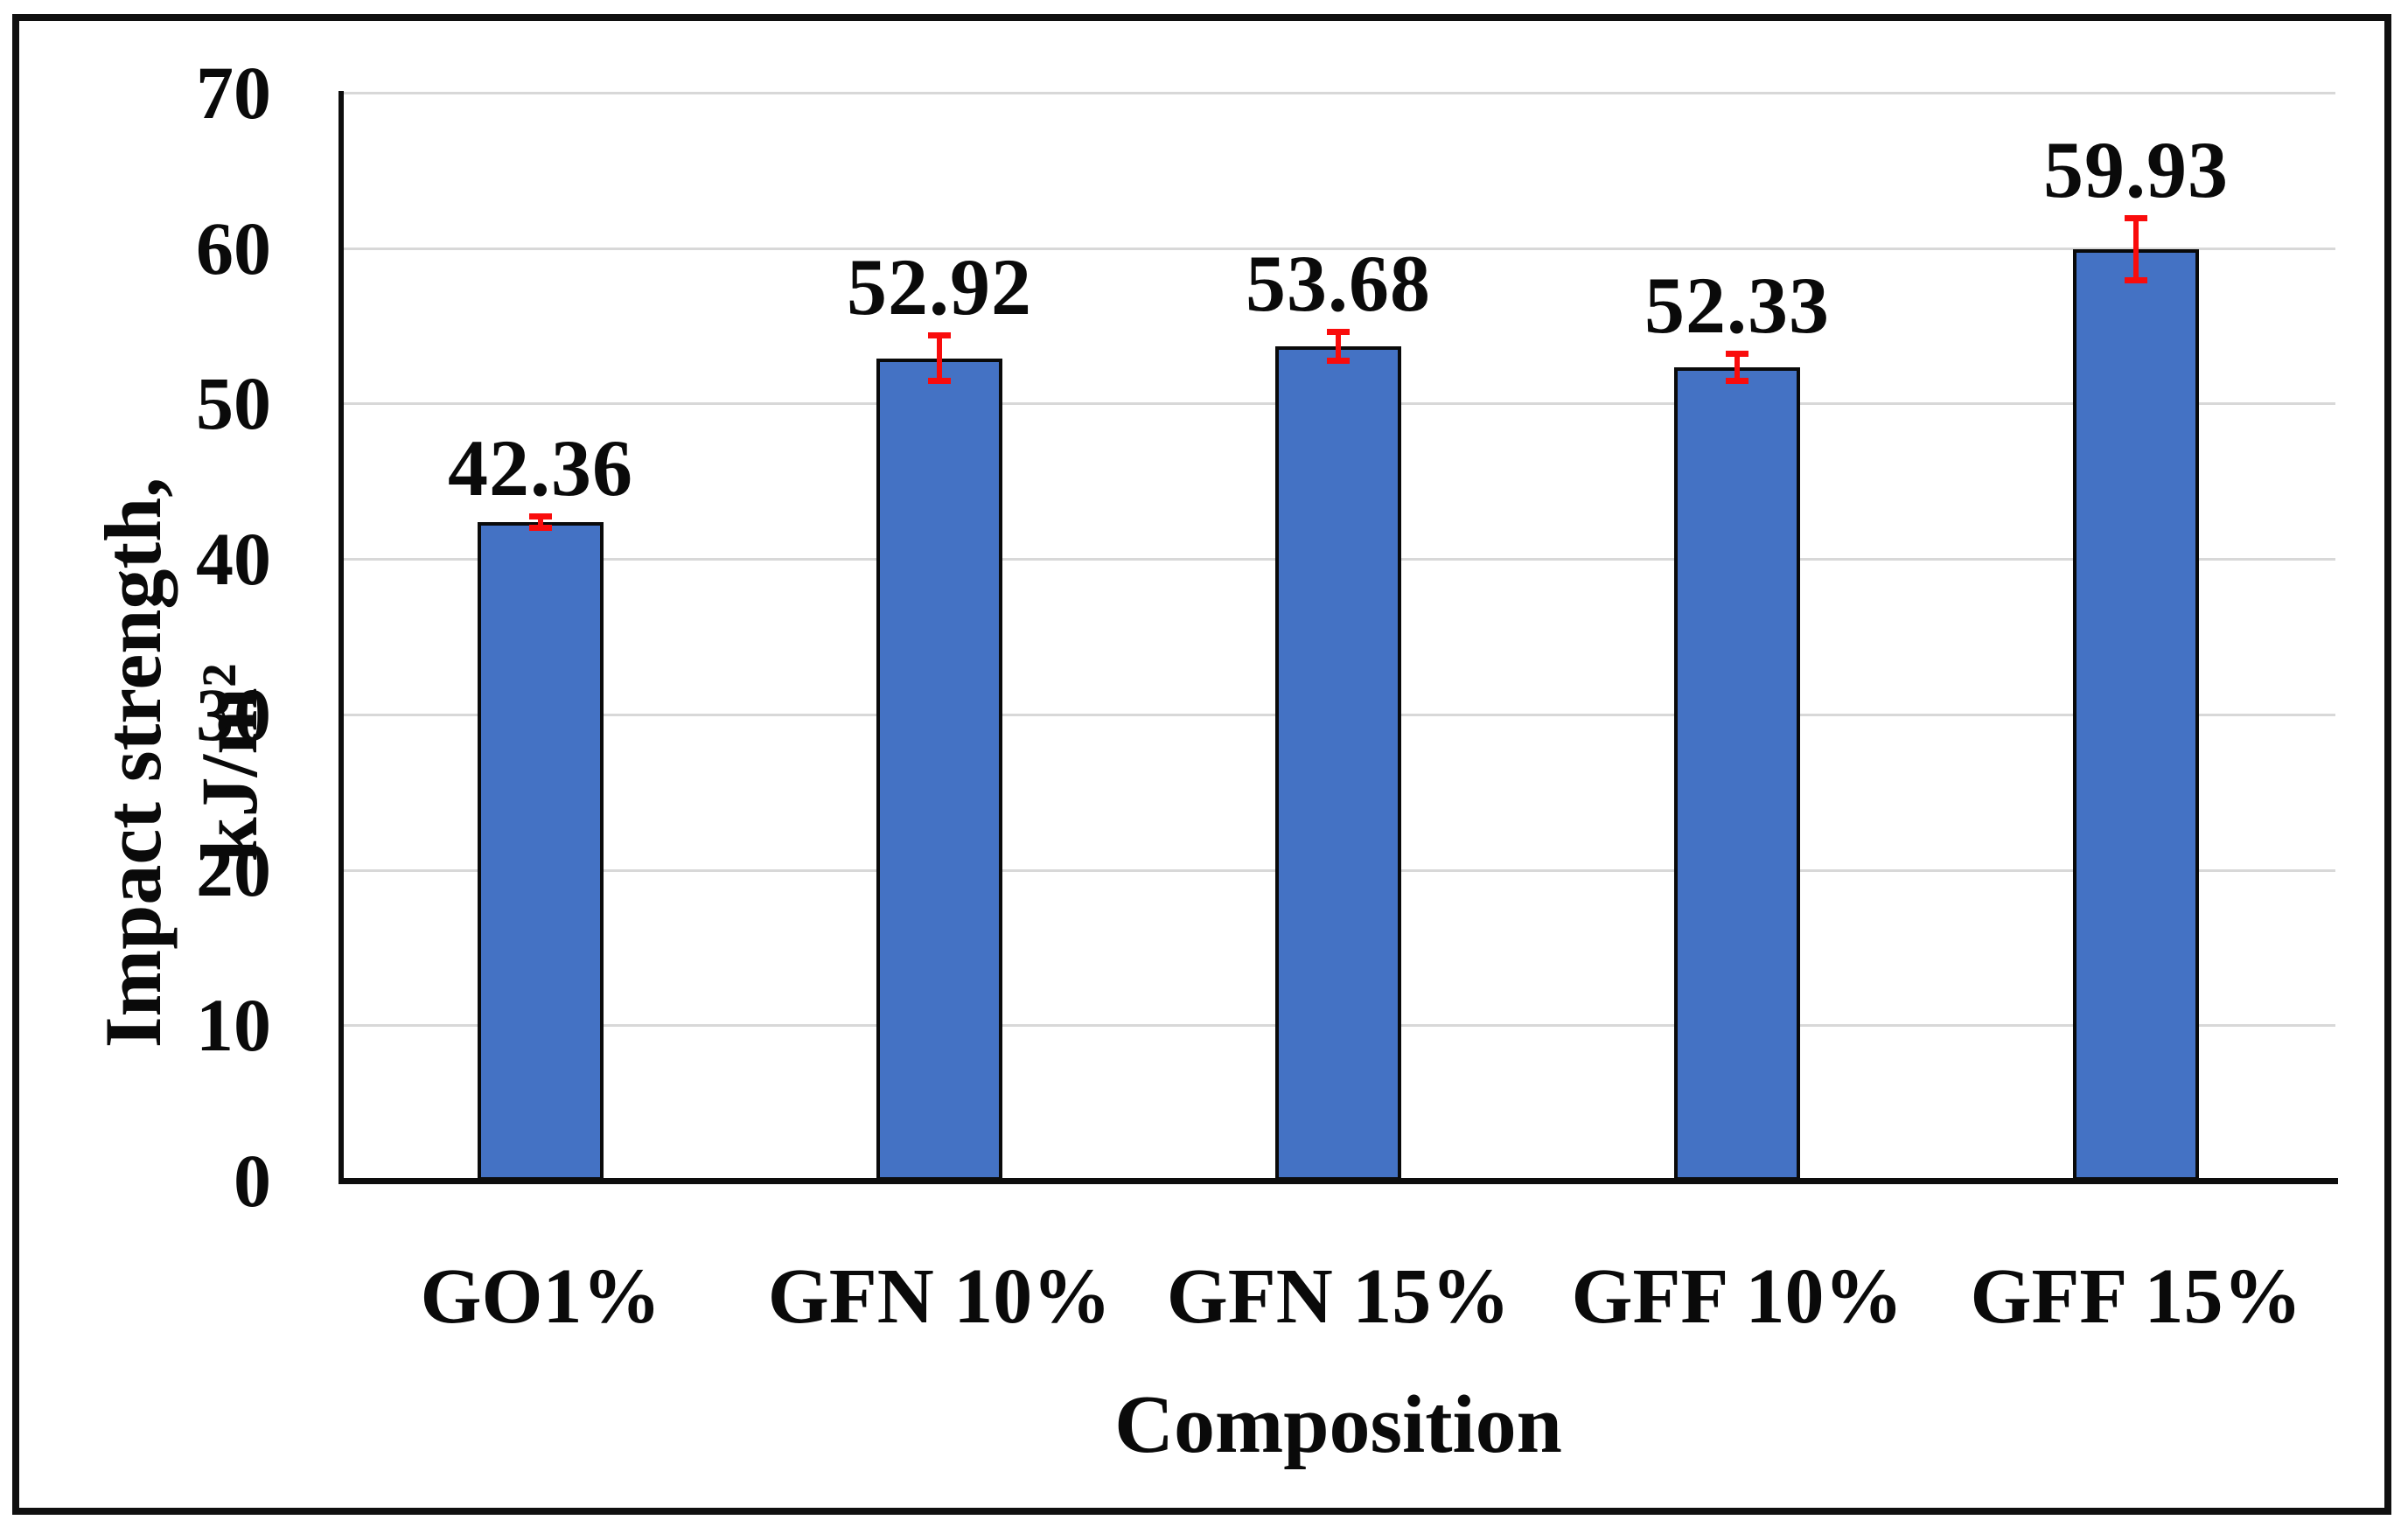 The height and width of the screenshot is (1534, 2408). What do you see at coordinates (233, 1025) in the screenshot?
I see `y-tick-label: 10` at bounding box center [233, 1025].